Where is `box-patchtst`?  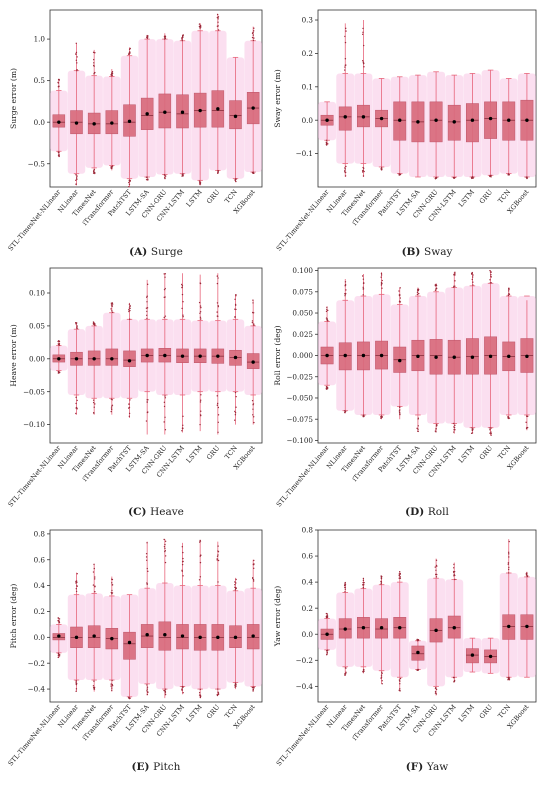 box-patchtst is located at coordinates (129, 360).